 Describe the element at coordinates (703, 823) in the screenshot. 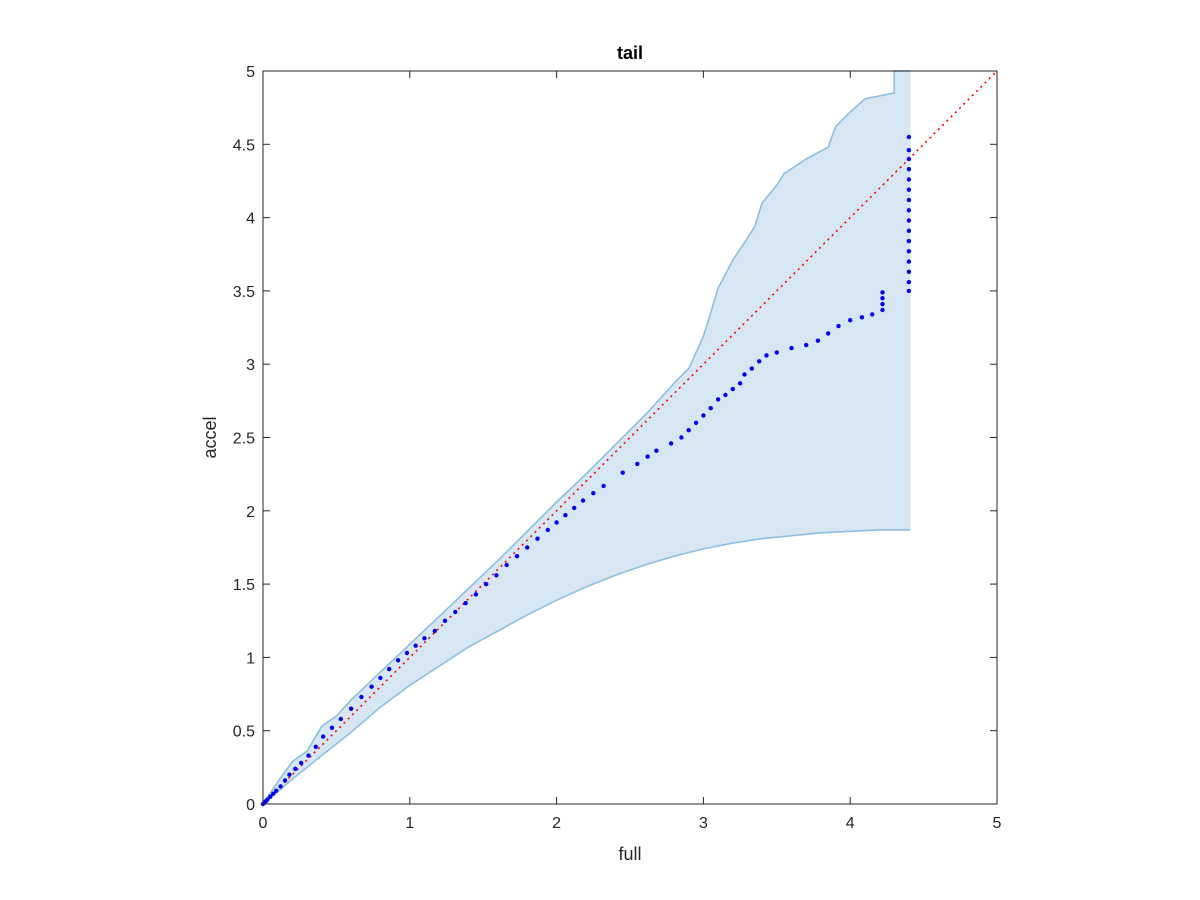

I see `x-tick-label: 3` at that location.